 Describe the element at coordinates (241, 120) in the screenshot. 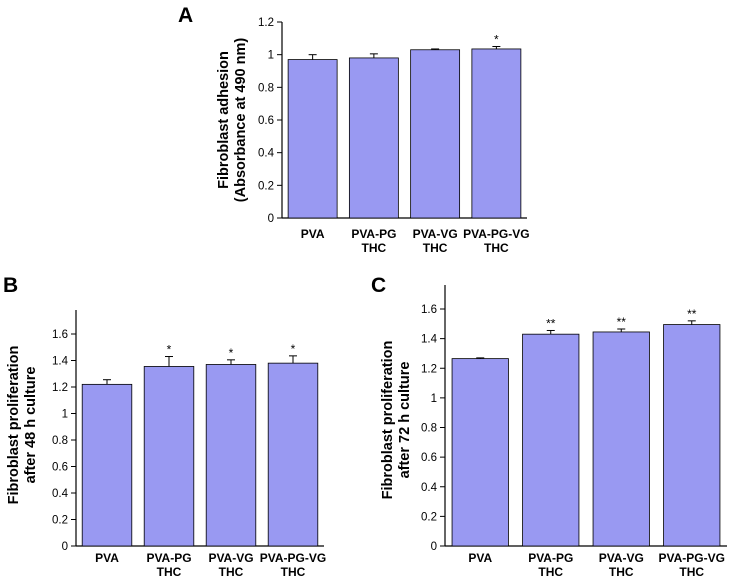

I see `y-axis-label-line: (Absorbance at 490 nm)` at that location.